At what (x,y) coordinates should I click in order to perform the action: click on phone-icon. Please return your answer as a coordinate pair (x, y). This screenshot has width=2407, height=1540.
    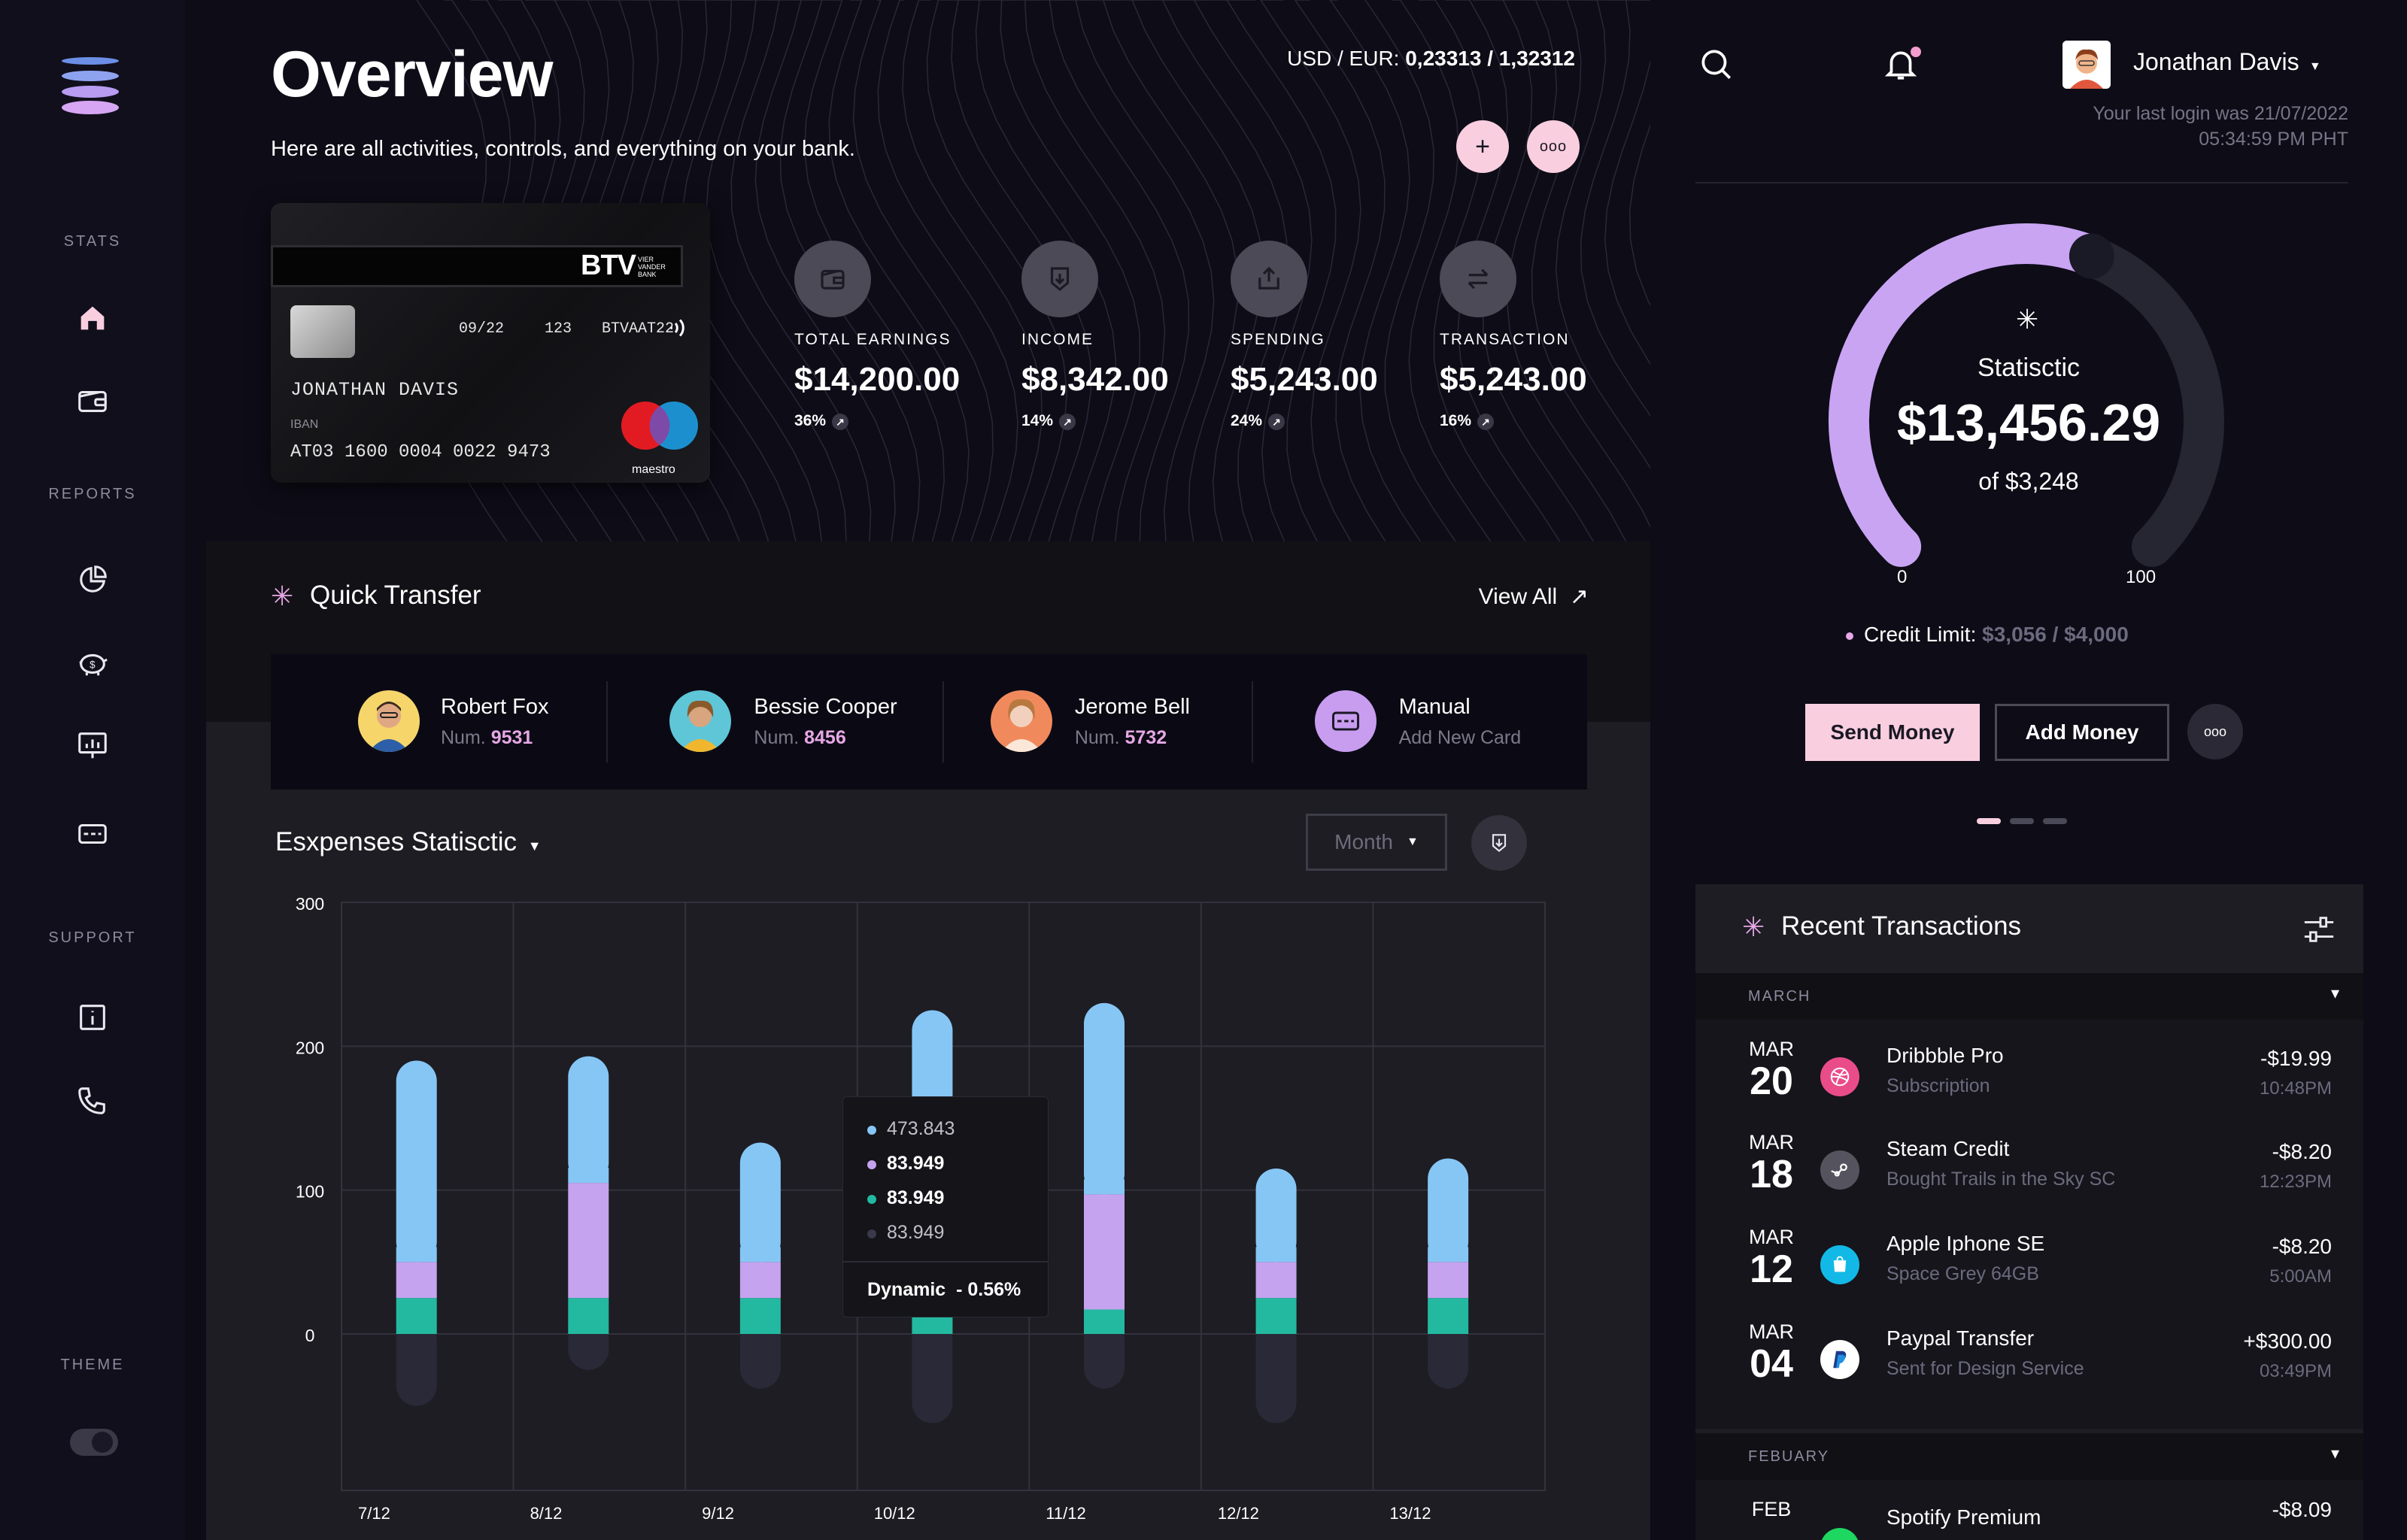
    Looking at the image, I should click on (92, 1100).